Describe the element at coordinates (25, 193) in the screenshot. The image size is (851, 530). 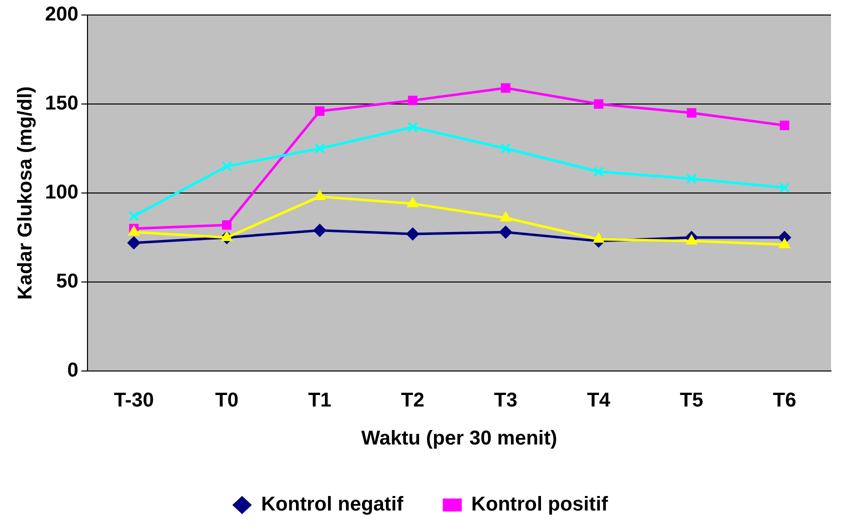
I see `y-axis-title: Kadar Glukosa (mg/dl)` at that location.